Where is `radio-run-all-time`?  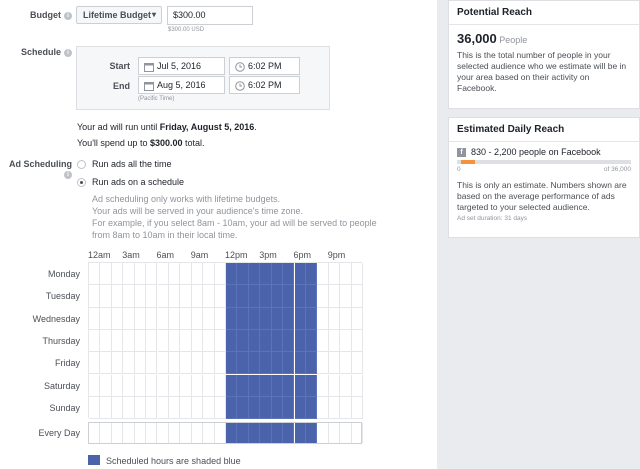 radio-run-all-time is located at coordinates (81, 164).